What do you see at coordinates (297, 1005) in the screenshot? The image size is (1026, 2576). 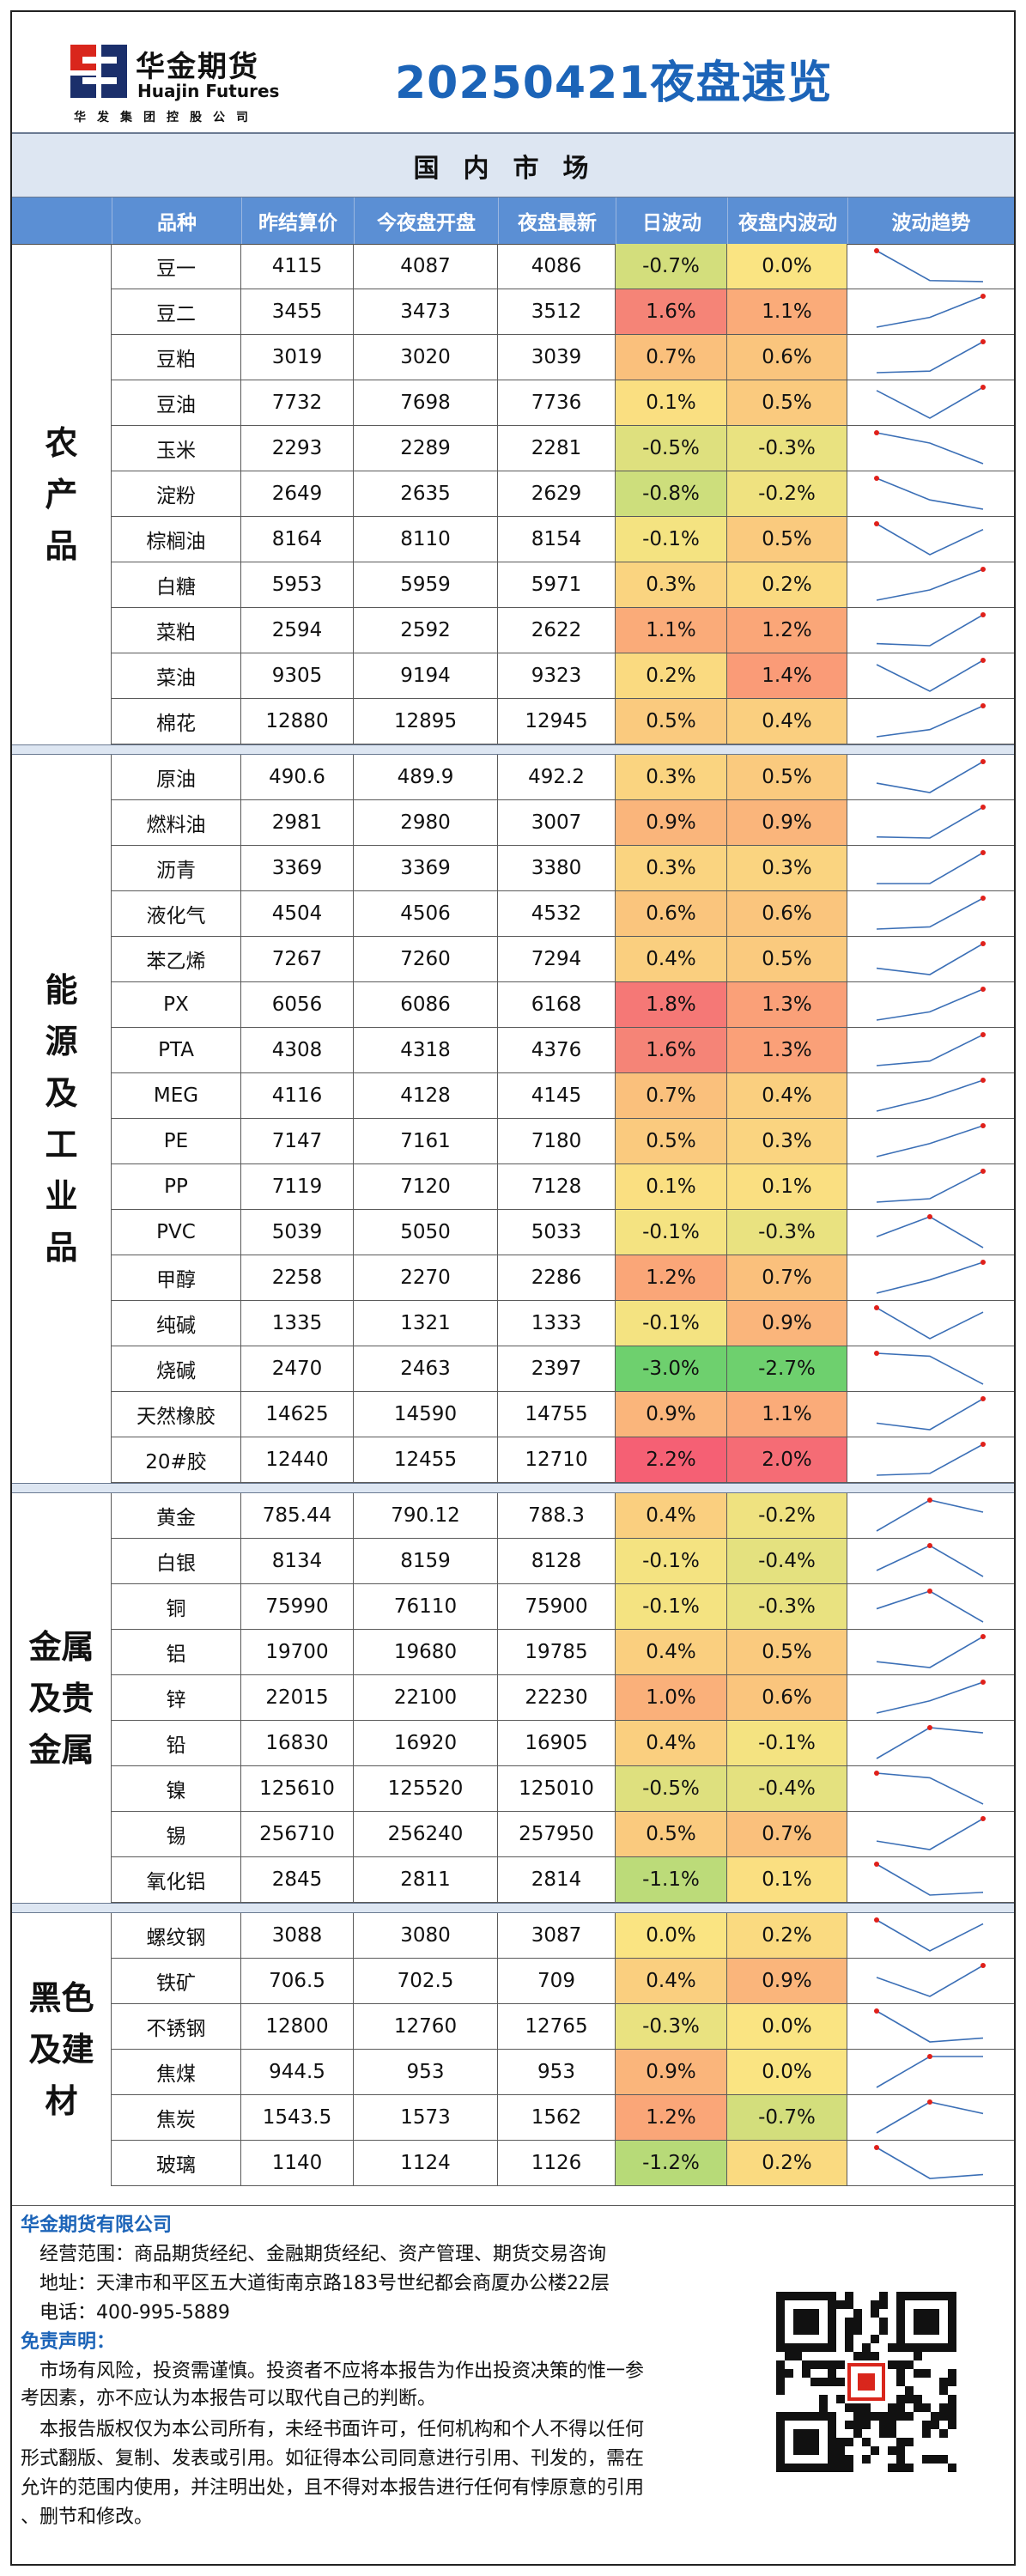 I see `prev-settle-cell: 6056` at bounding box center [297, 1005].